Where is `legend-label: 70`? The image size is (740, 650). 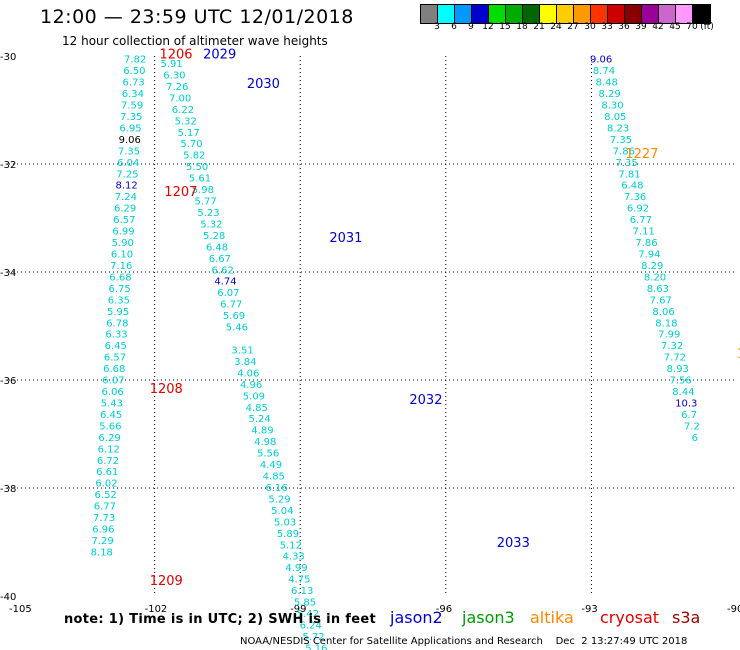
legend-label: 70 is located at coordinates (692, 27).